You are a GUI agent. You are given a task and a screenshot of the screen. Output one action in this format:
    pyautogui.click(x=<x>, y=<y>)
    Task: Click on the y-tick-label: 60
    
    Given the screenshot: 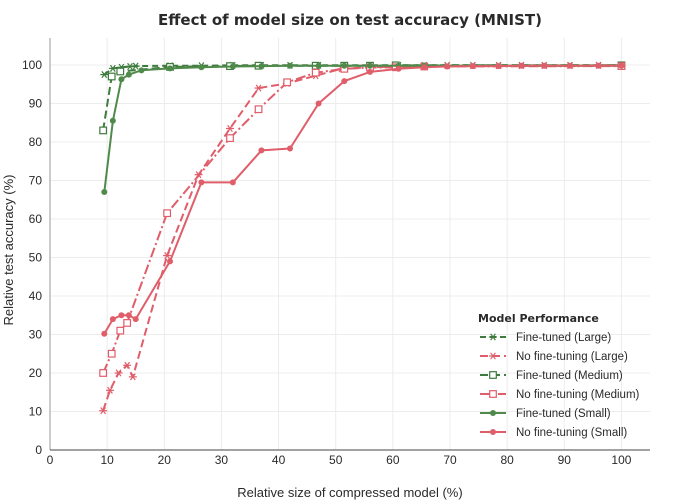 What is the action you would take?
    pyautogui.click(x=36, y=219)
    